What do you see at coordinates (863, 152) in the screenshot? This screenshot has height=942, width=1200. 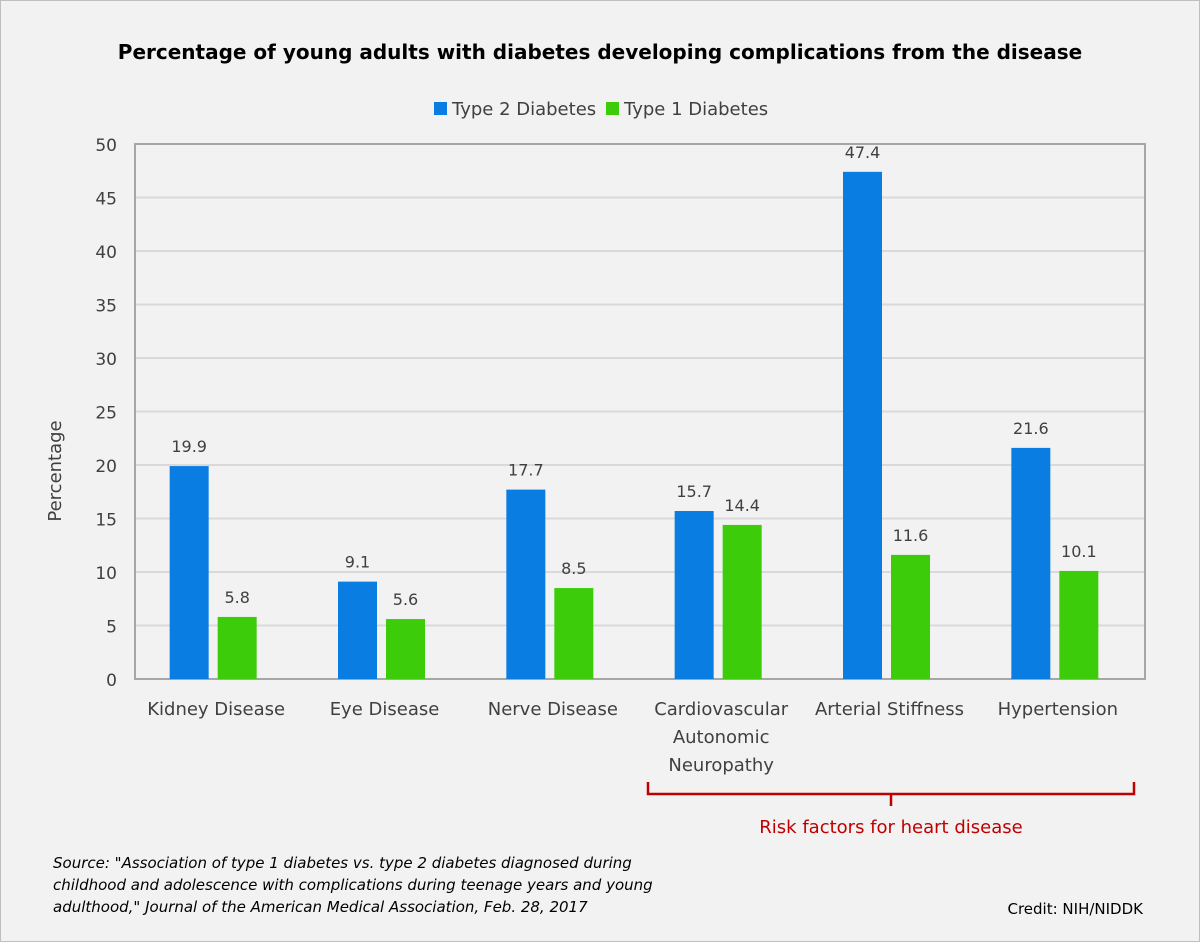 I see `data-label: 47.4` at bounding box center [863, 152].